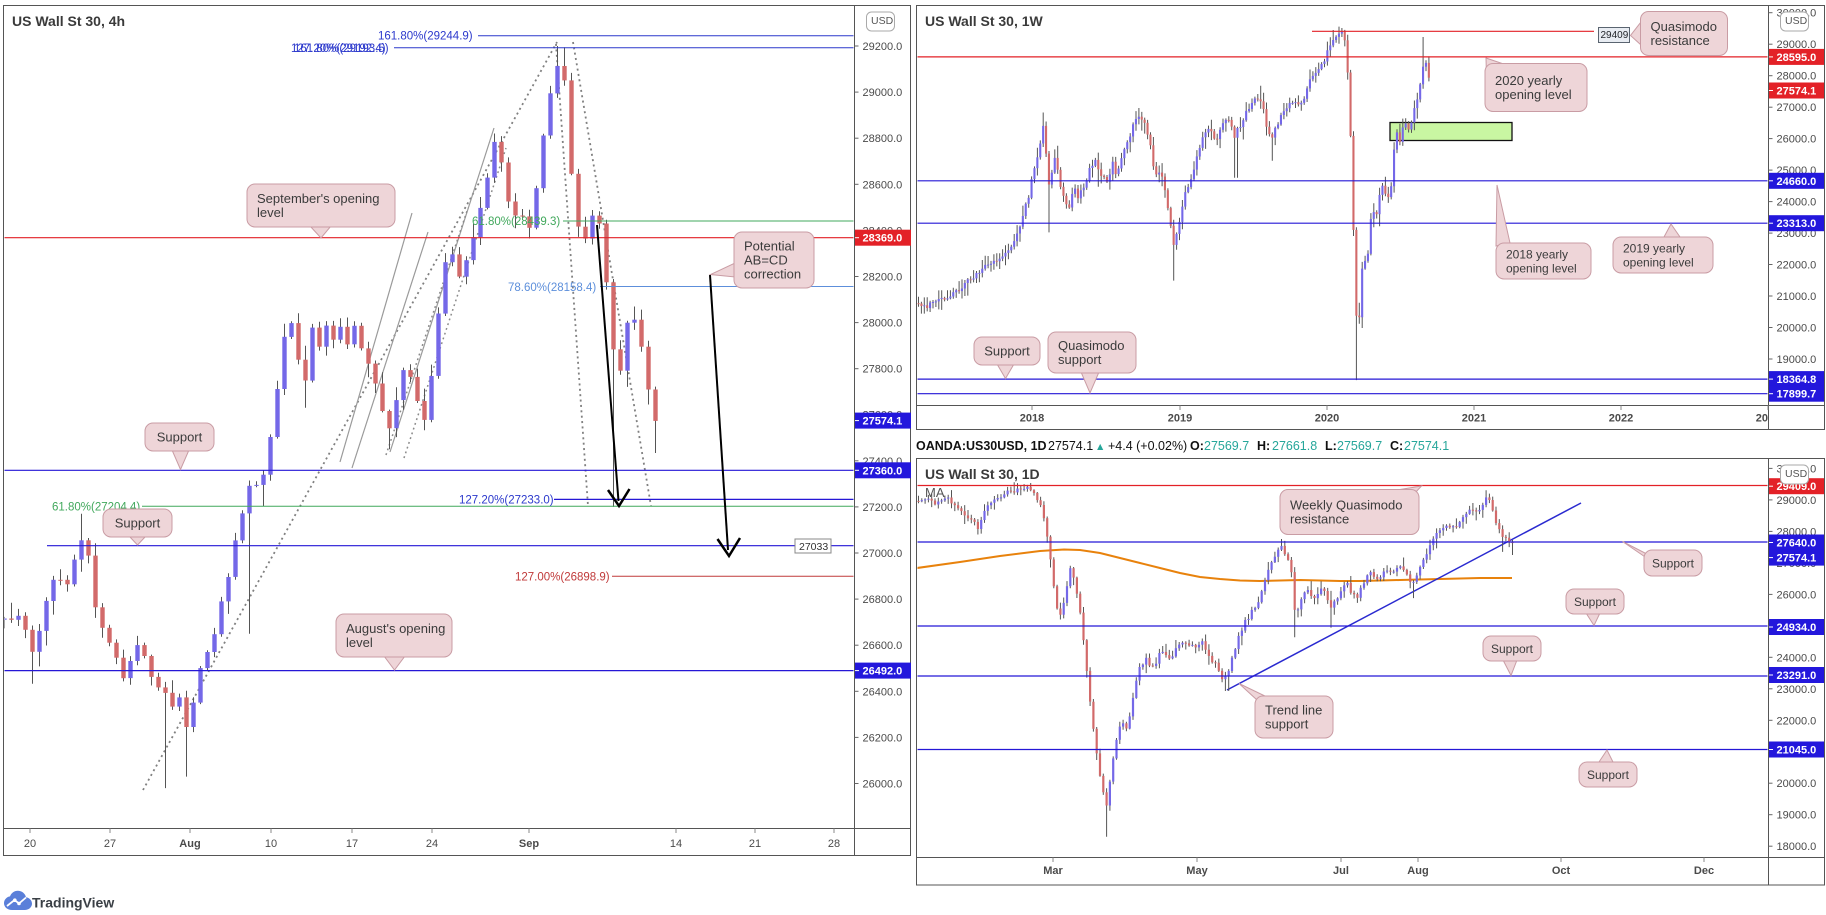 The image size is (1826, 915). I want to click on svg-text: 2022, so click(1621, 419).